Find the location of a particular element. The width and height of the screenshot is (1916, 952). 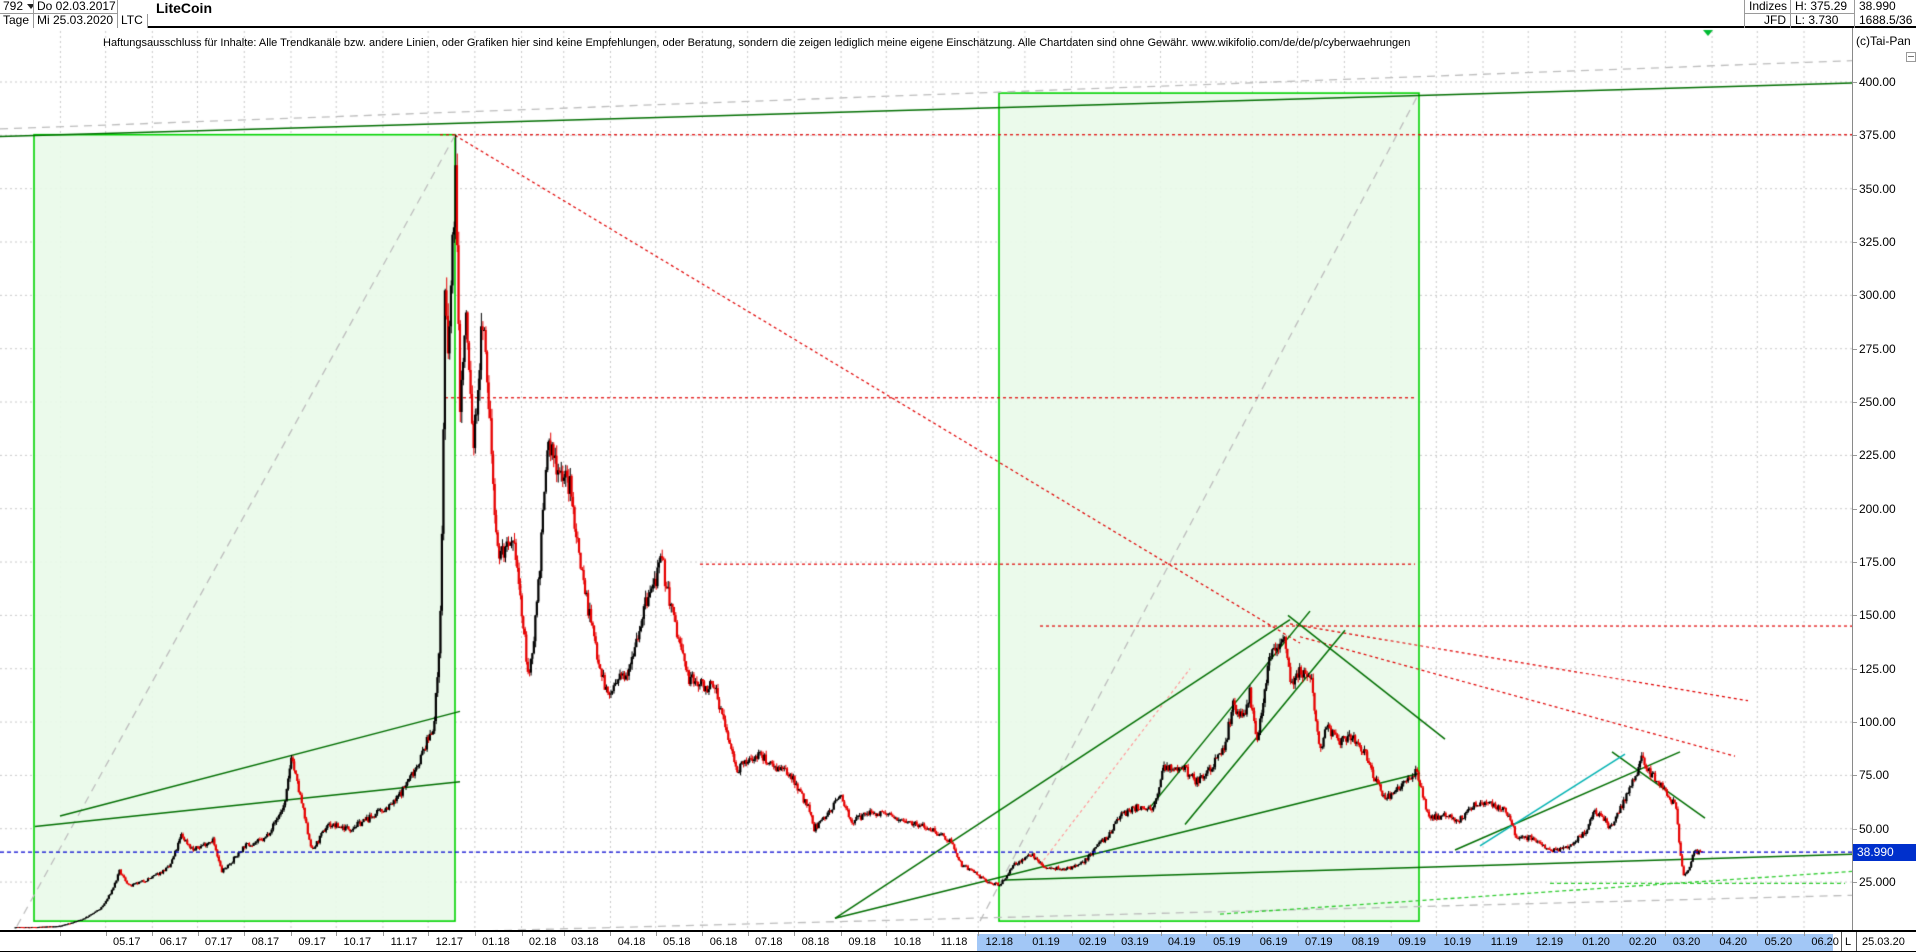

provider-cell: JFD is located at coordinates (1767, 21).